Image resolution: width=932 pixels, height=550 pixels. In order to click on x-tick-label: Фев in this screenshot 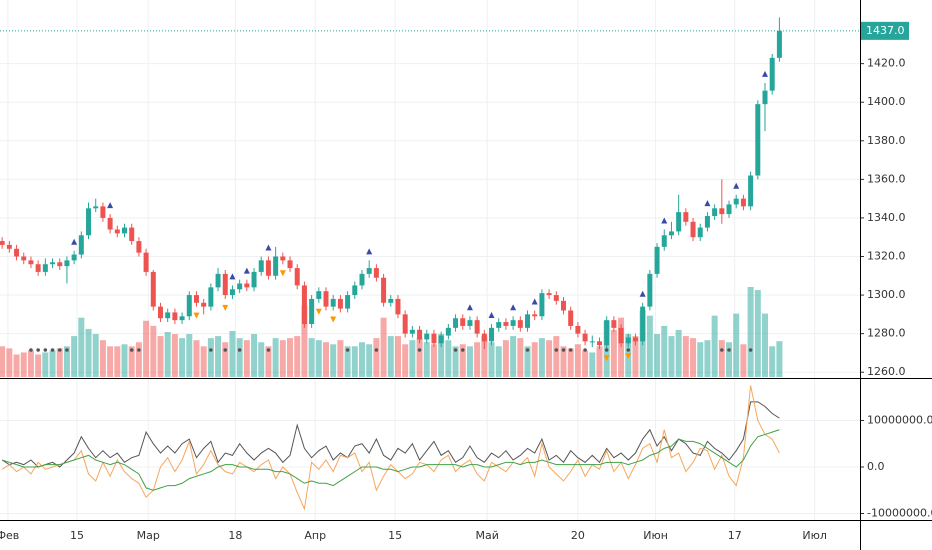, I will do `click(9, 535)`.